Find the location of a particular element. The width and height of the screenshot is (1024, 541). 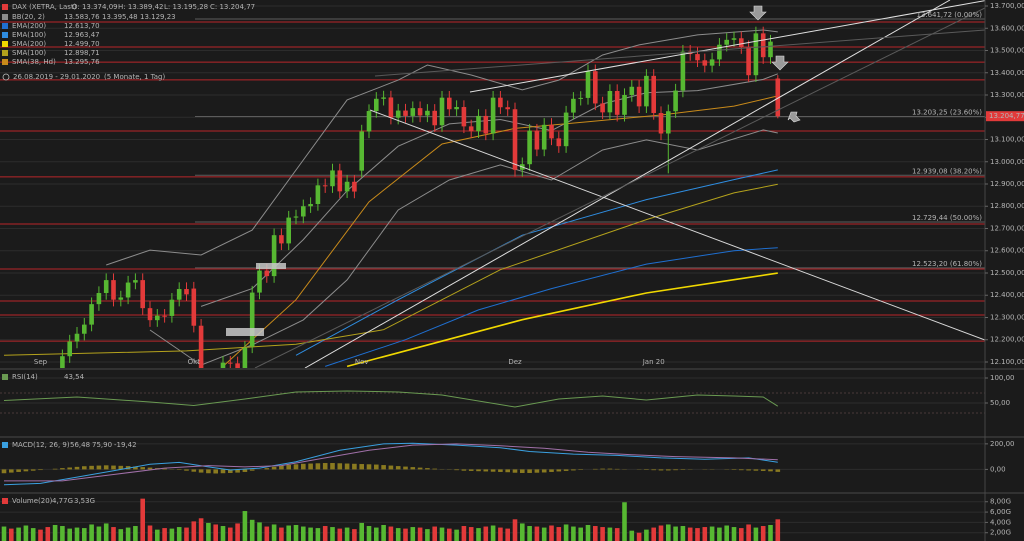

legend-value: 13.295,76 is located at coordinates (82, 62).